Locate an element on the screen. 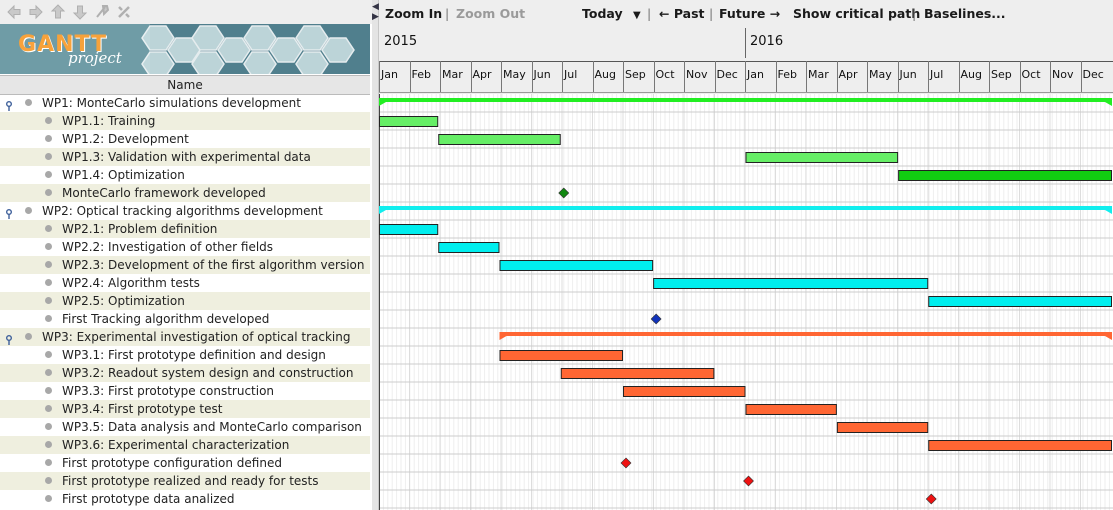 This screenshot has height=510, width=1113. month-label: Jun is located at coordinates (542, 74).